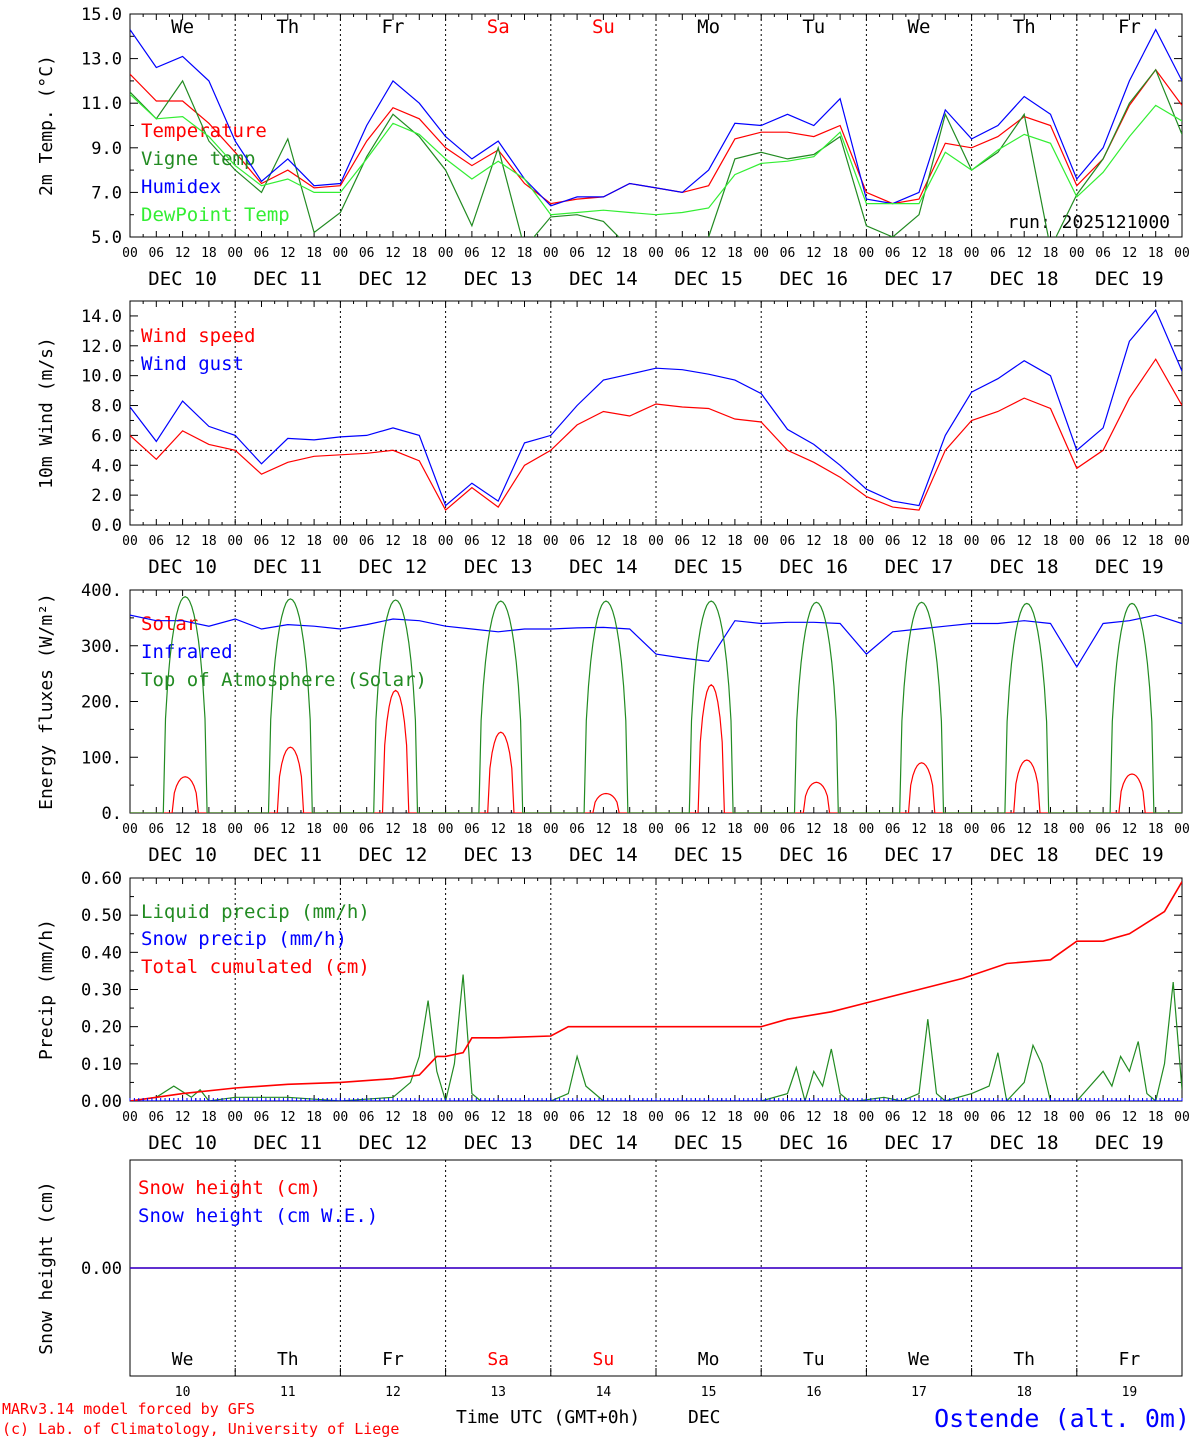  Describe the element at coordinates (603, 855) in the screenshot. I see `day-date-label: DEC 14` at that location.